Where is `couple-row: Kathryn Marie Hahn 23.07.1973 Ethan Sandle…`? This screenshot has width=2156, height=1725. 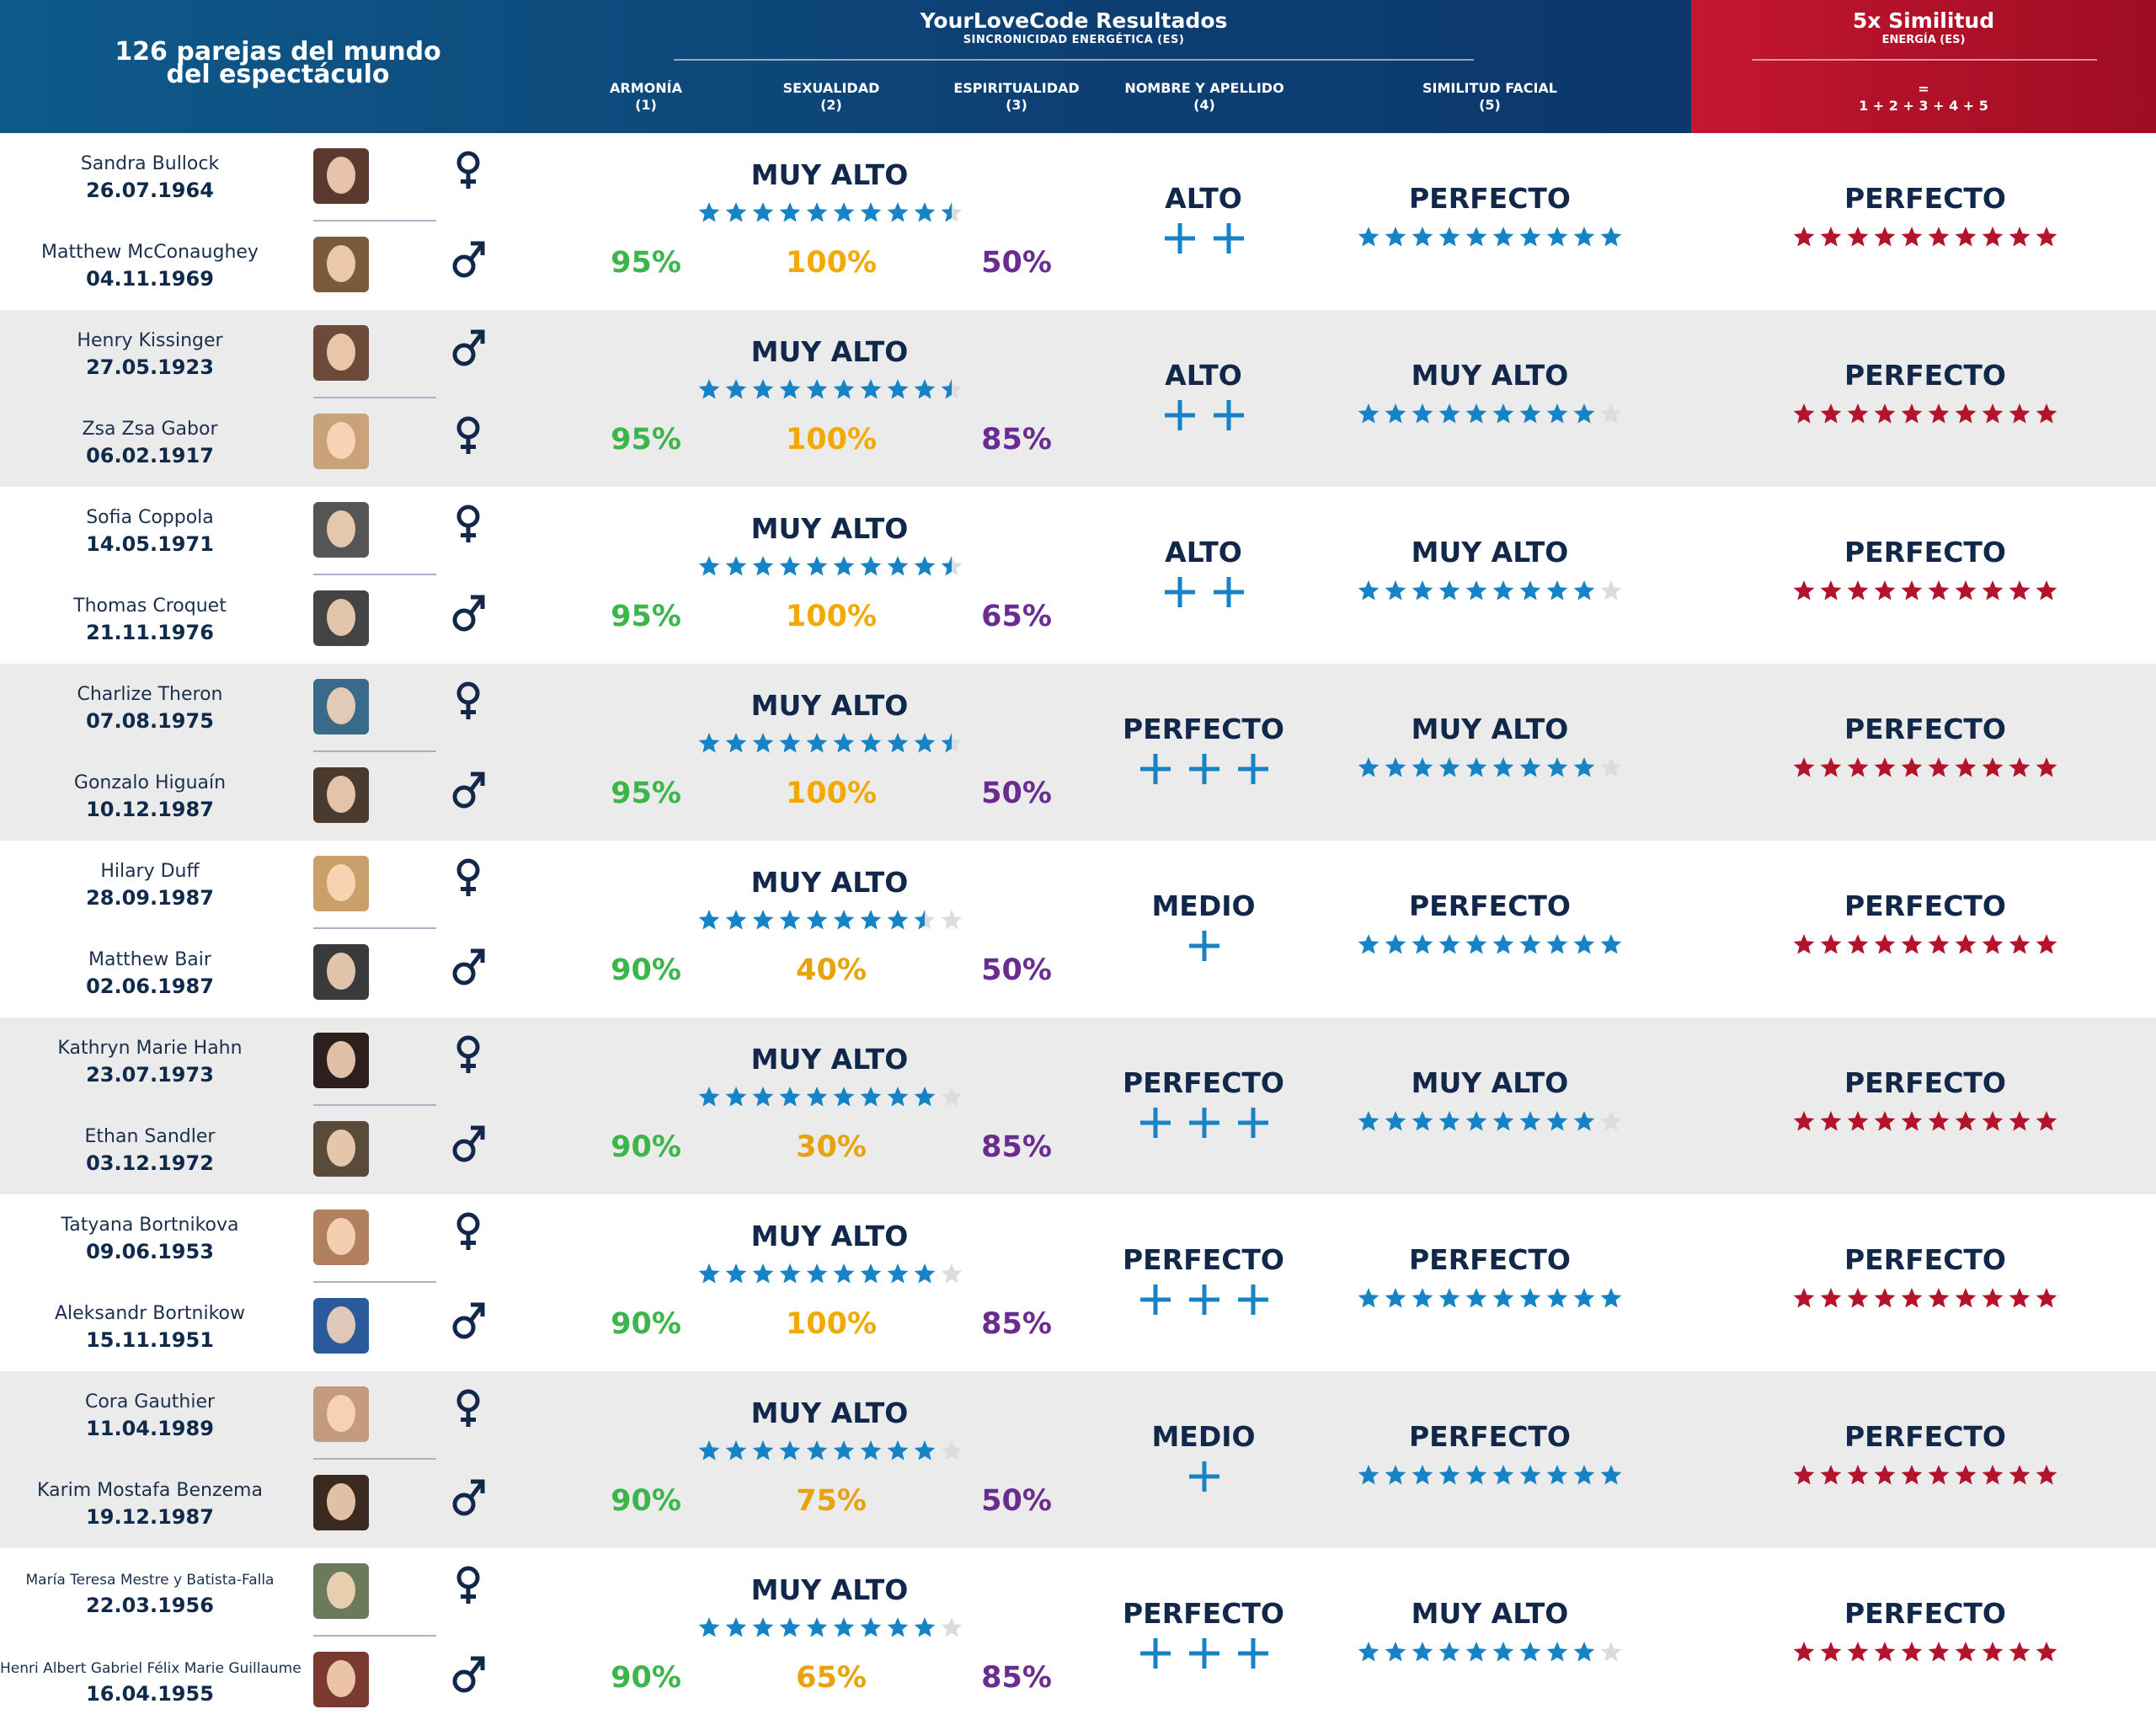
couple-row: Kathryn Marie Hahn 23.07.1973 Ethan Sandle… is located at coordinates (1078, 1105).